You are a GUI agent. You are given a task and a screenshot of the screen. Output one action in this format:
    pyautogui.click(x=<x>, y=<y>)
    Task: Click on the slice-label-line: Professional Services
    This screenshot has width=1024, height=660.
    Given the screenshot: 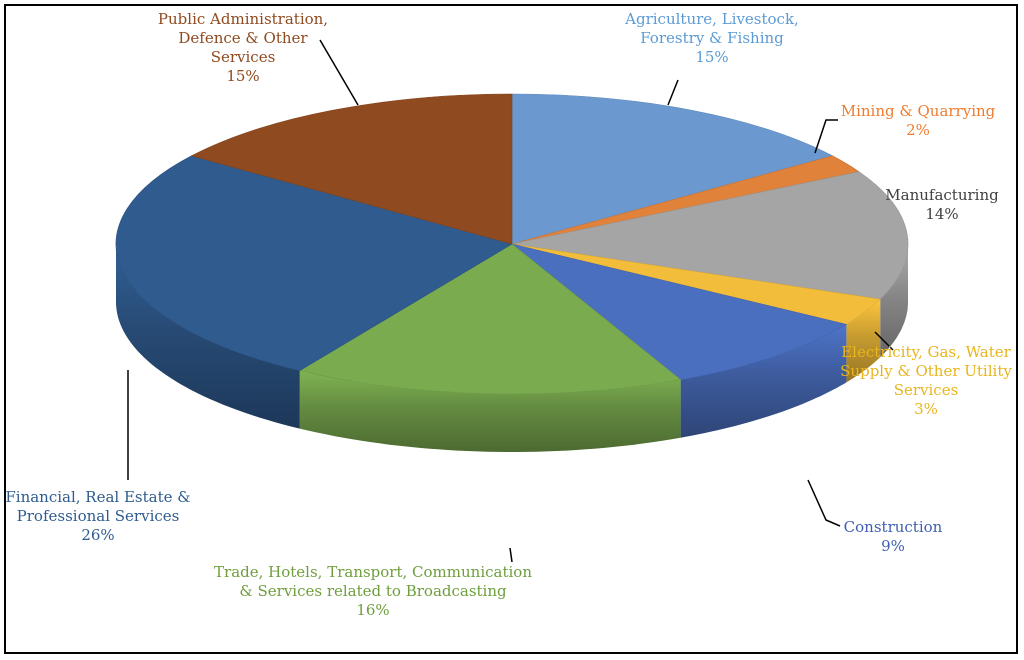 What is the action you would take?
    pyautogui.click(x=98, y=516)
    